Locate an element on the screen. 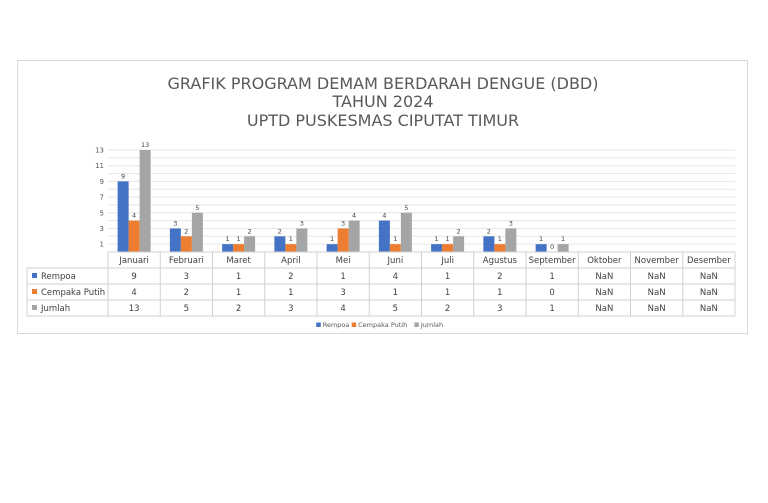  table-cell: 5 is located at coordinates (395, 309).